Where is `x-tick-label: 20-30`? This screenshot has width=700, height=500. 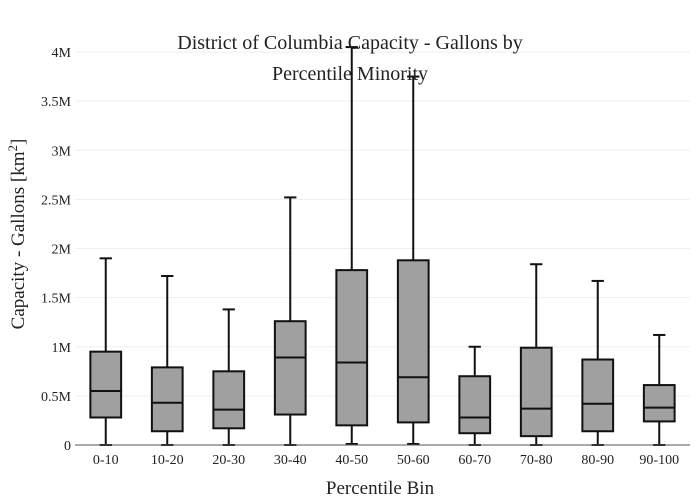 x-tick-label: 20-30 is located at coordinates (228, 460).